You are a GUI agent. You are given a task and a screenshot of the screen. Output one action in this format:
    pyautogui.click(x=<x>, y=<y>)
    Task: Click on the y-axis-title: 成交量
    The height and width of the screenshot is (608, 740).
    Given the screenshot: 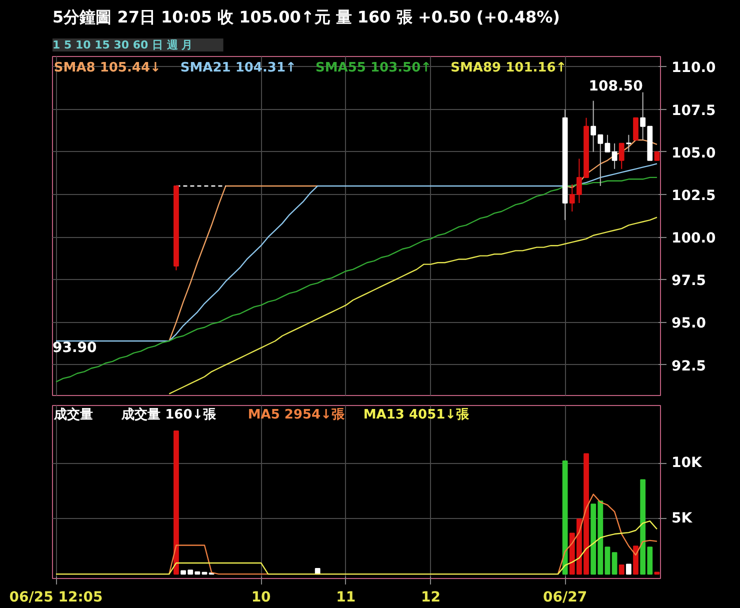 What is the action you would take?
    pyautogui.click(x=72, y=414)
    